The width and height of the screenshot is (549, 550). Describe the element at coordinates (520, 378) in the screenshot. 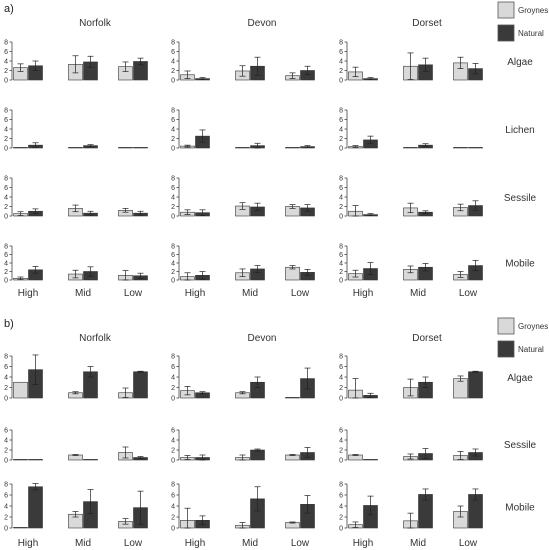

I see `row-label-algae: Algae` at that location.